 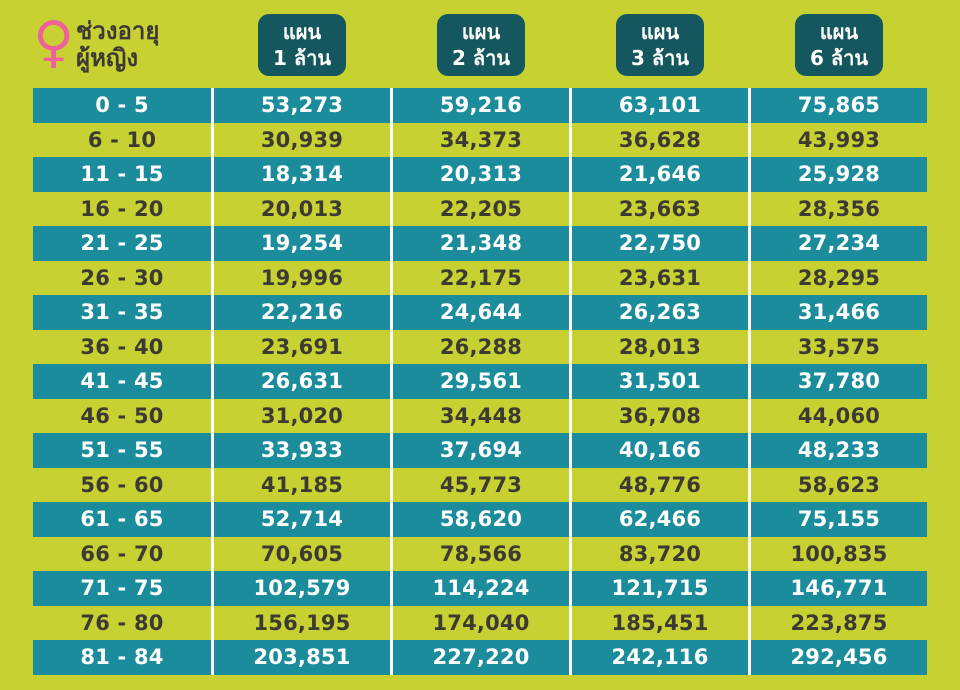 I want to click on premium-value-cell: 24,644, so click(x=481, y=312).